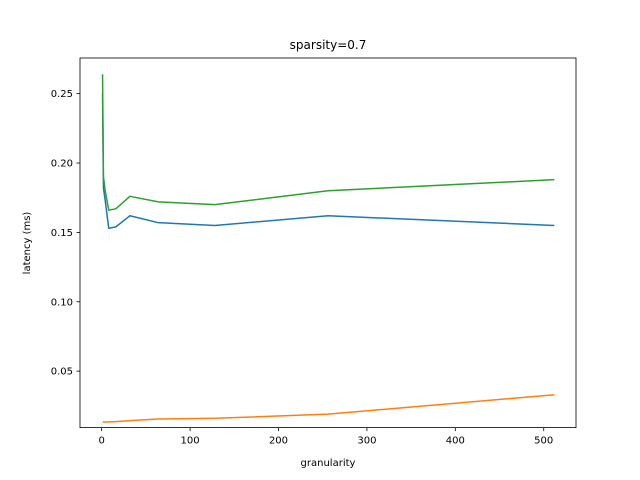 This screenshot has width=640, height=480. Describe the element at coordinates (62, 233) in the screenshot. I see `y-tick-label: 0.15` at that location.